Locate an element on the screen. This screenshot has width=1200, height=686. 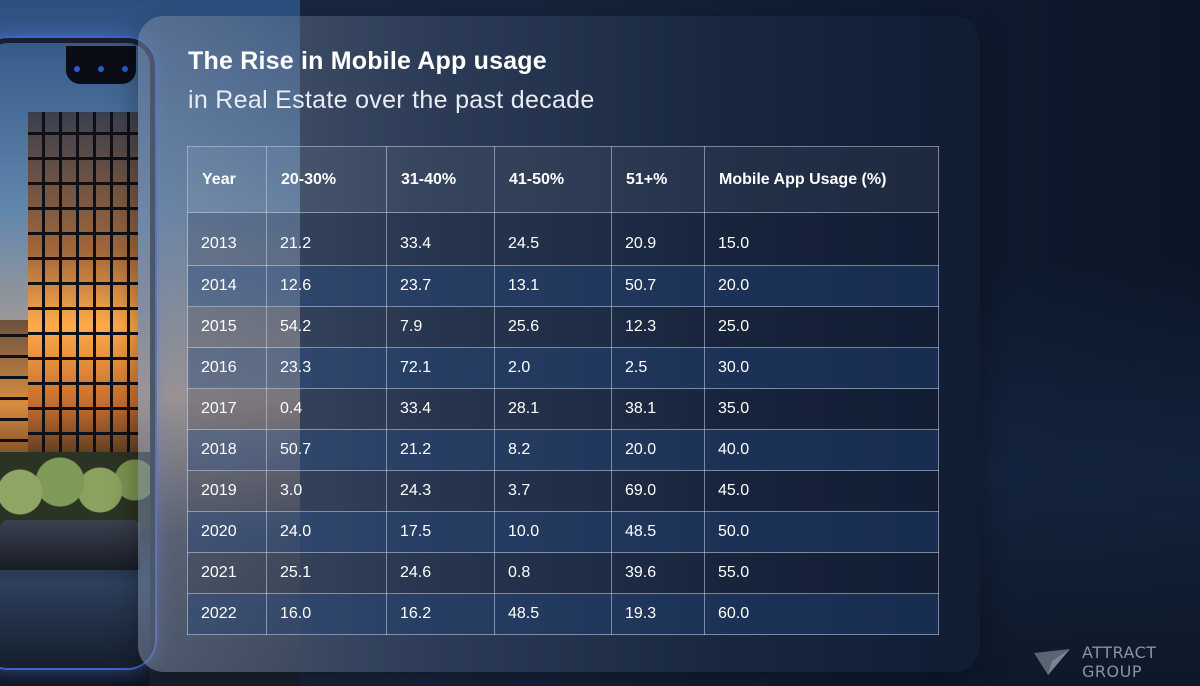
column-header: 41-50% is located at coordinates (553, 179).